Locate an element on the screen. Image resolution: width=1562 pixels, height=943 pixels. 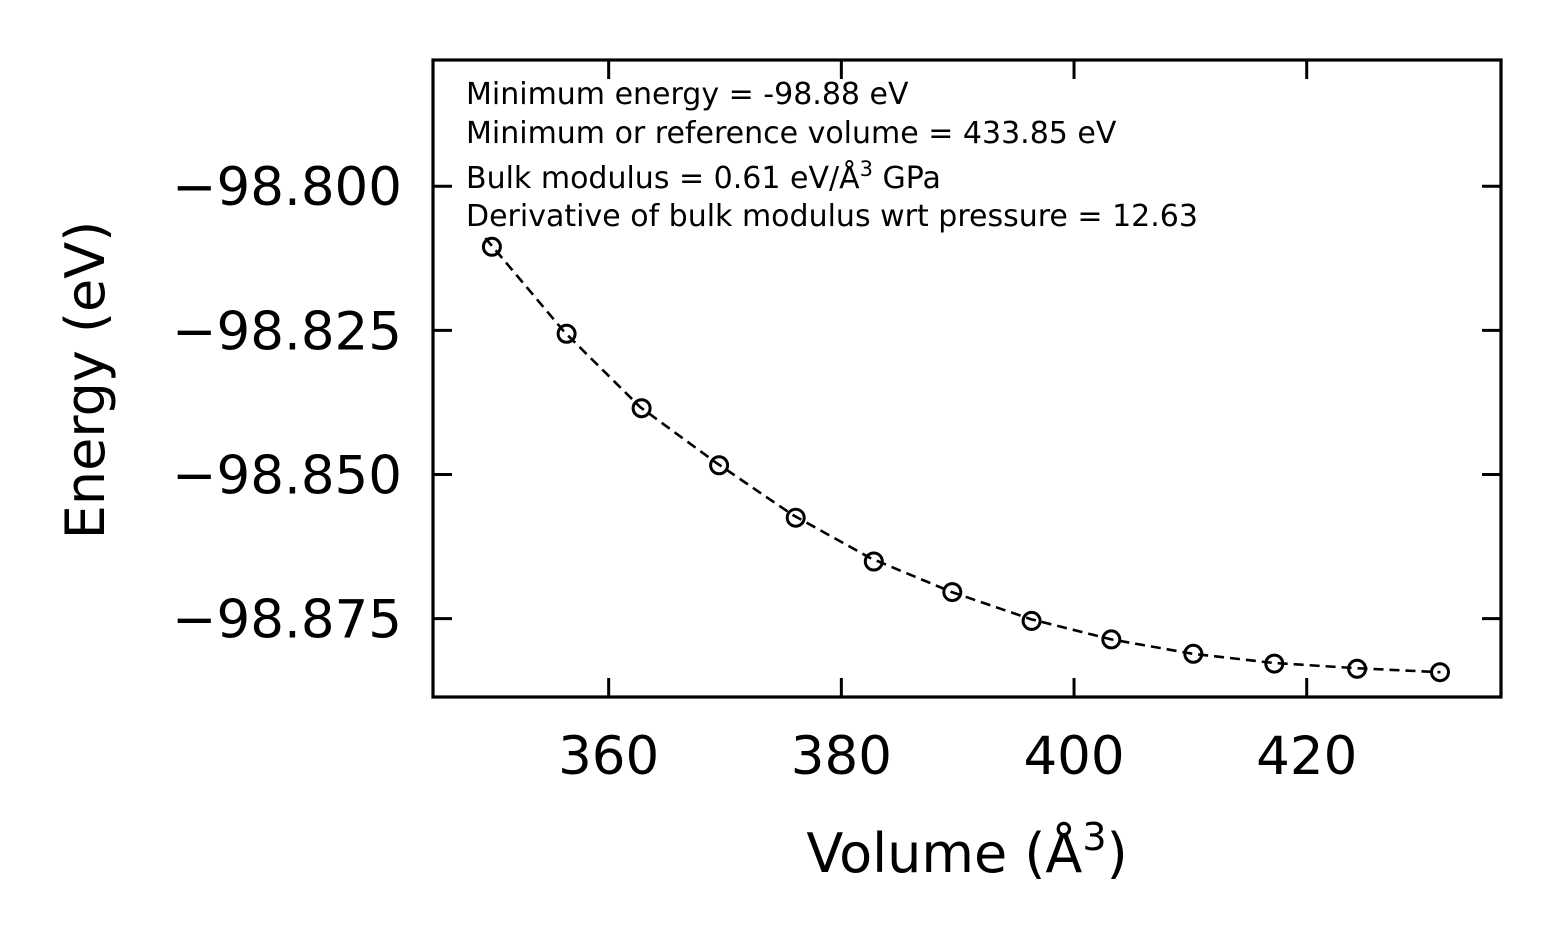
y-tick-label: −98.825 is located at coordinates (287, 331).